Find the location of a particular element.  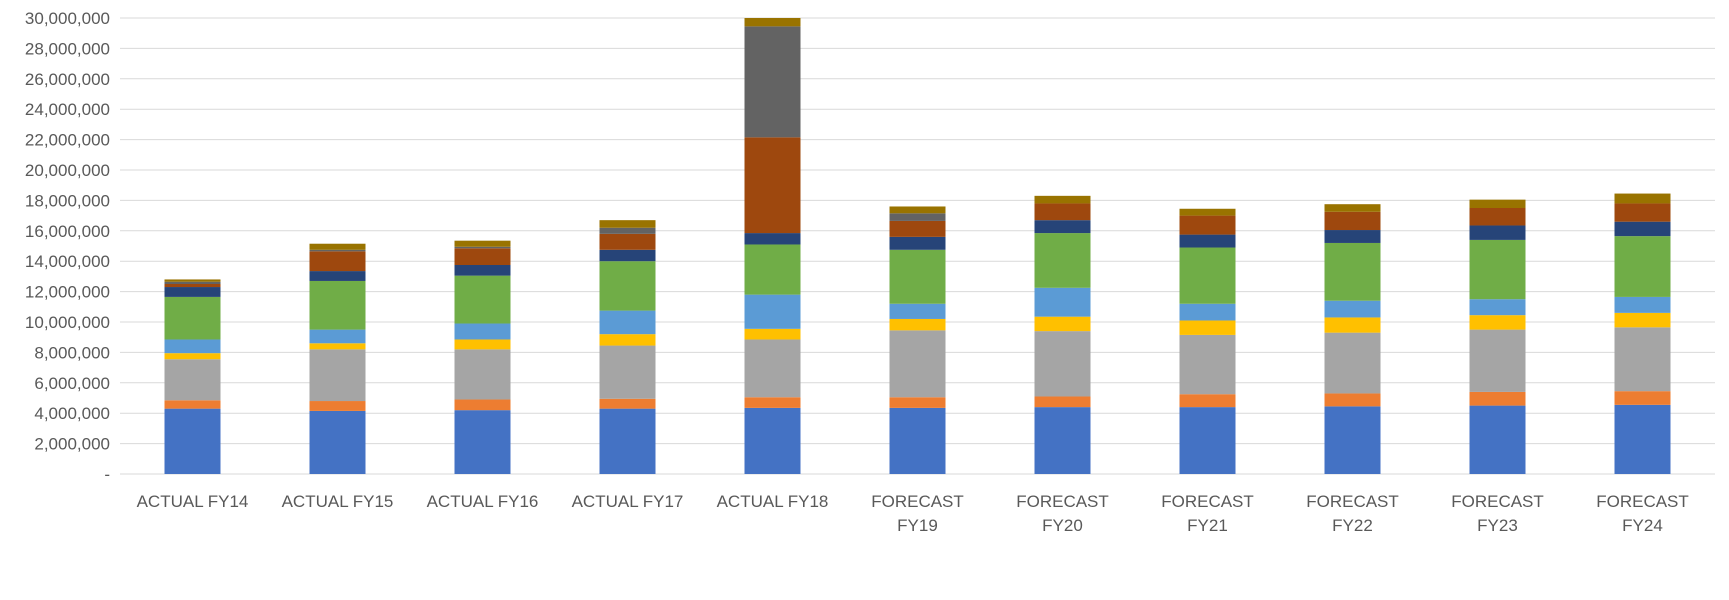

y-tick-label: 26,000,000 is located at coordinates (67, 79).